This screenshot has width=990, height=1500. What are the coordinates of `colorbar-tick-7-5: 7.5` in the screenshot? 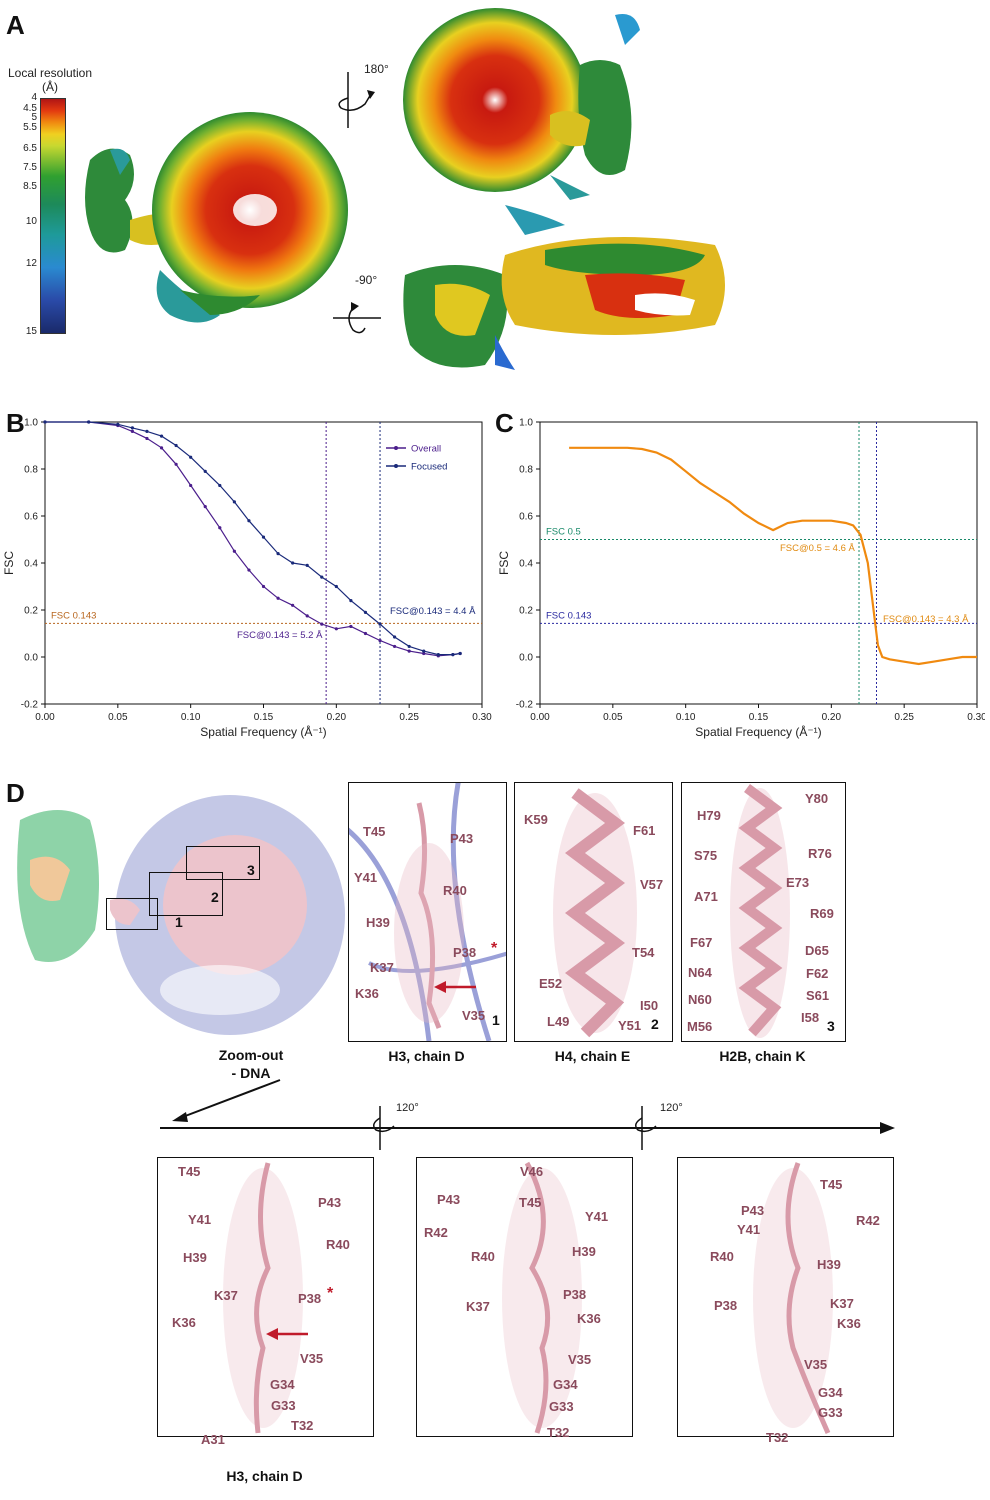 It's located at (30, 168).